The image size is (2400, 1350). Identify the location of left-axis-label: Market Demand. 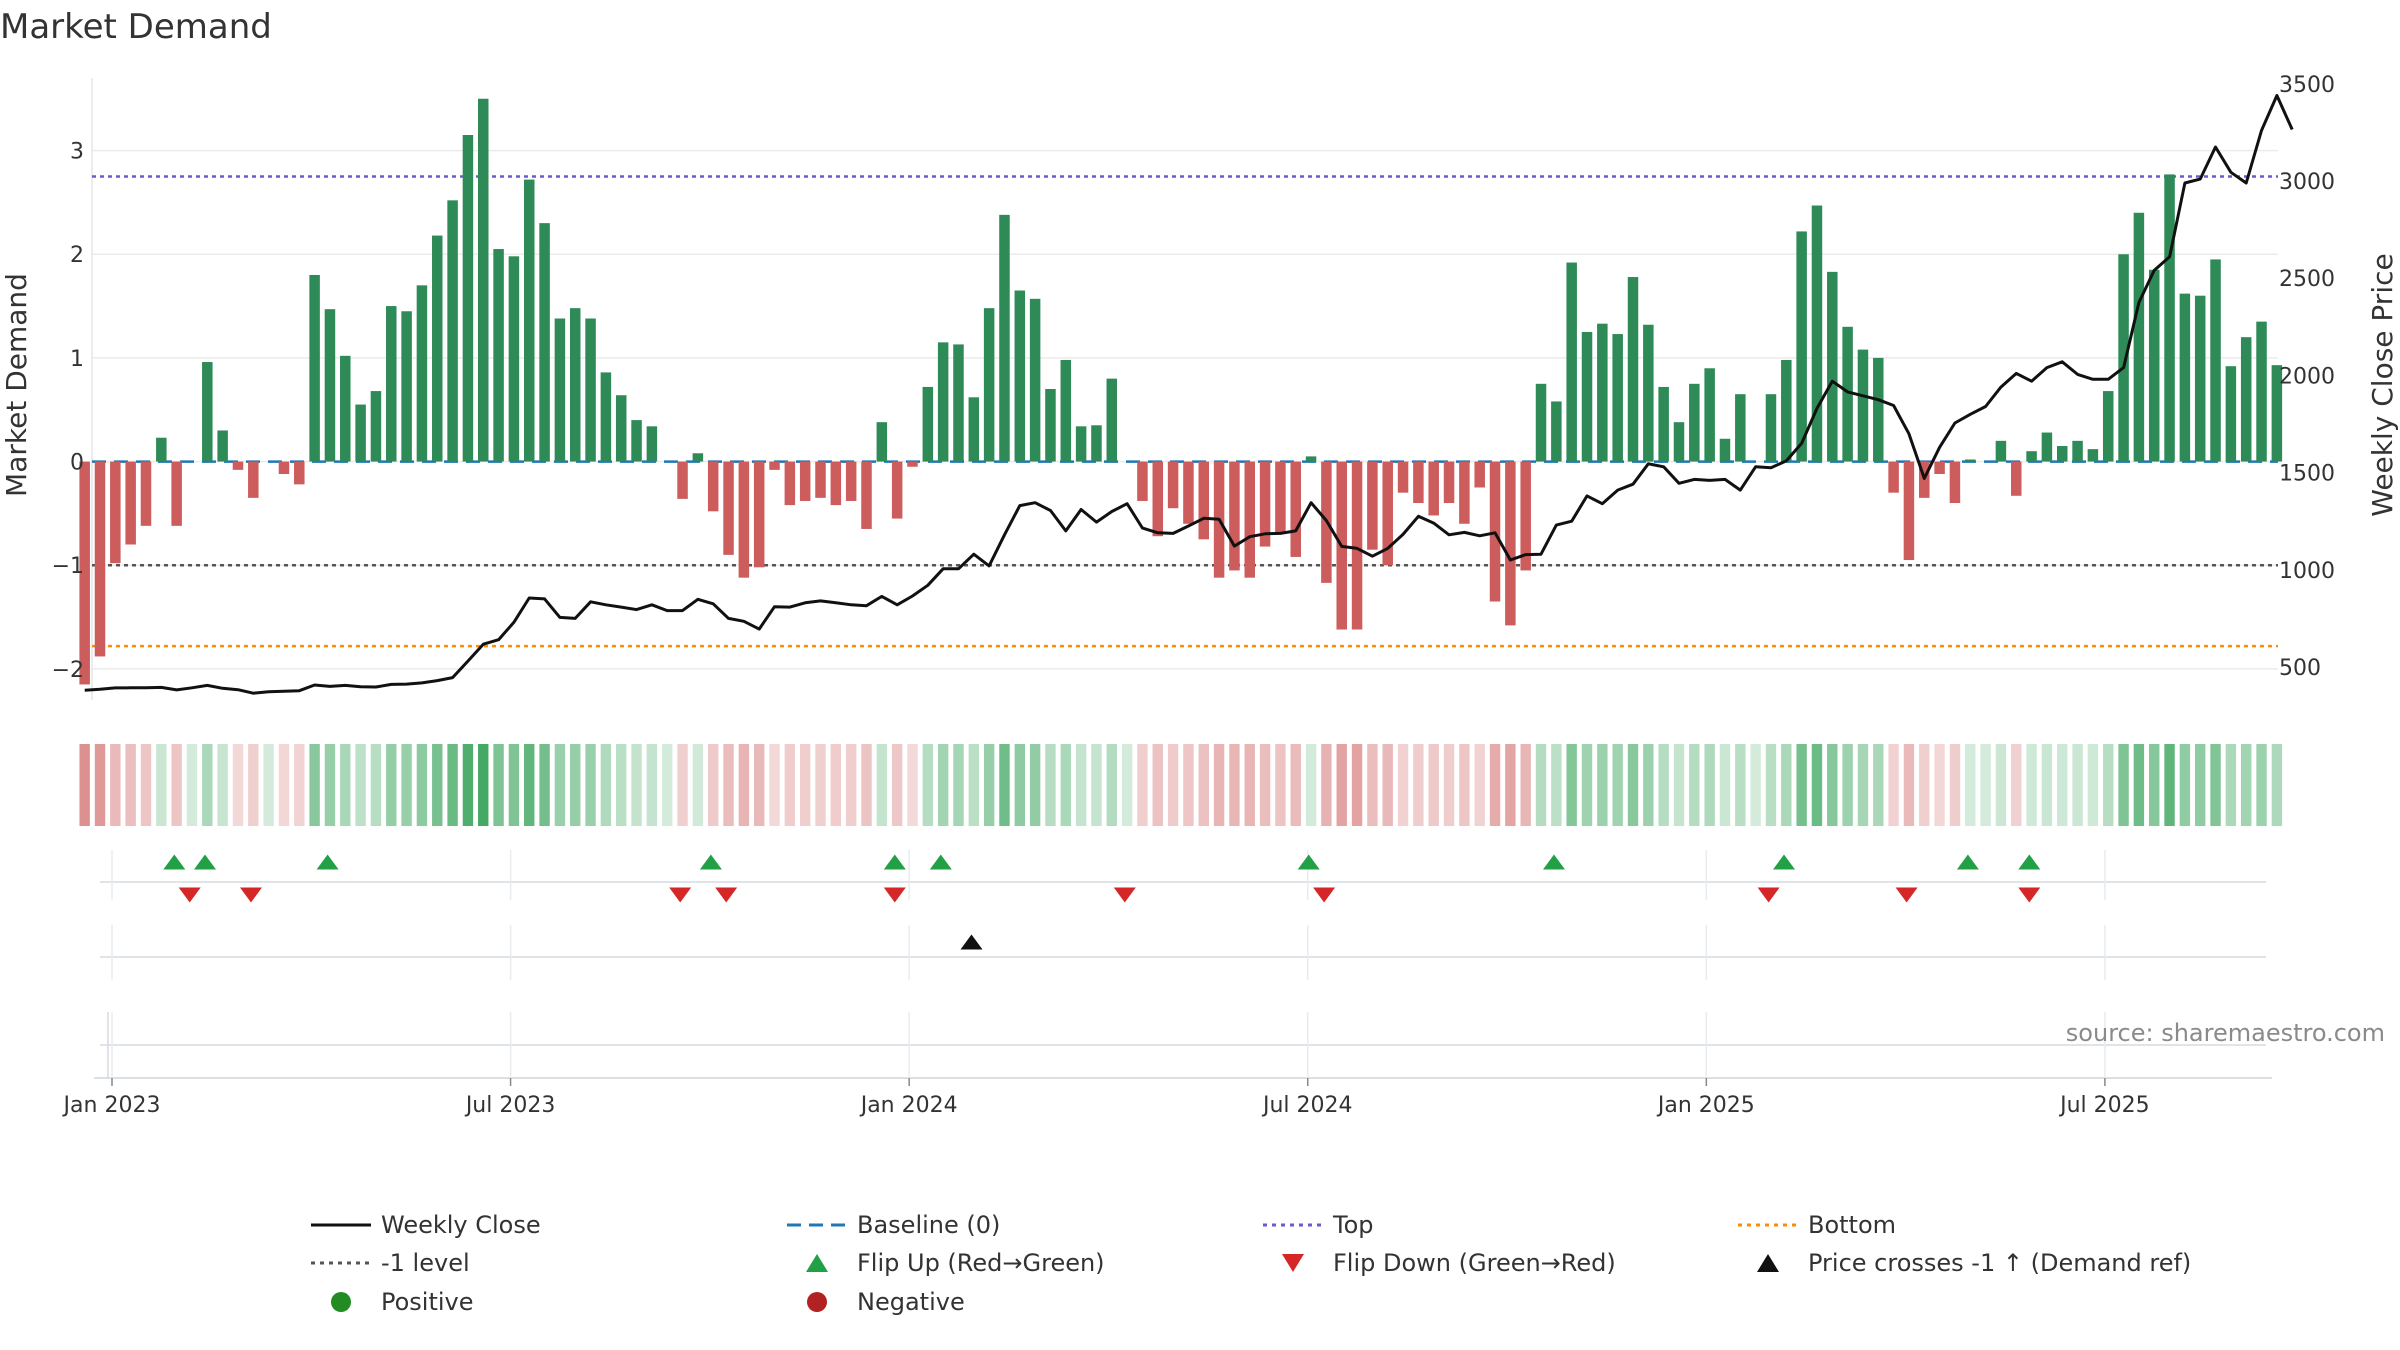
(16, 385).